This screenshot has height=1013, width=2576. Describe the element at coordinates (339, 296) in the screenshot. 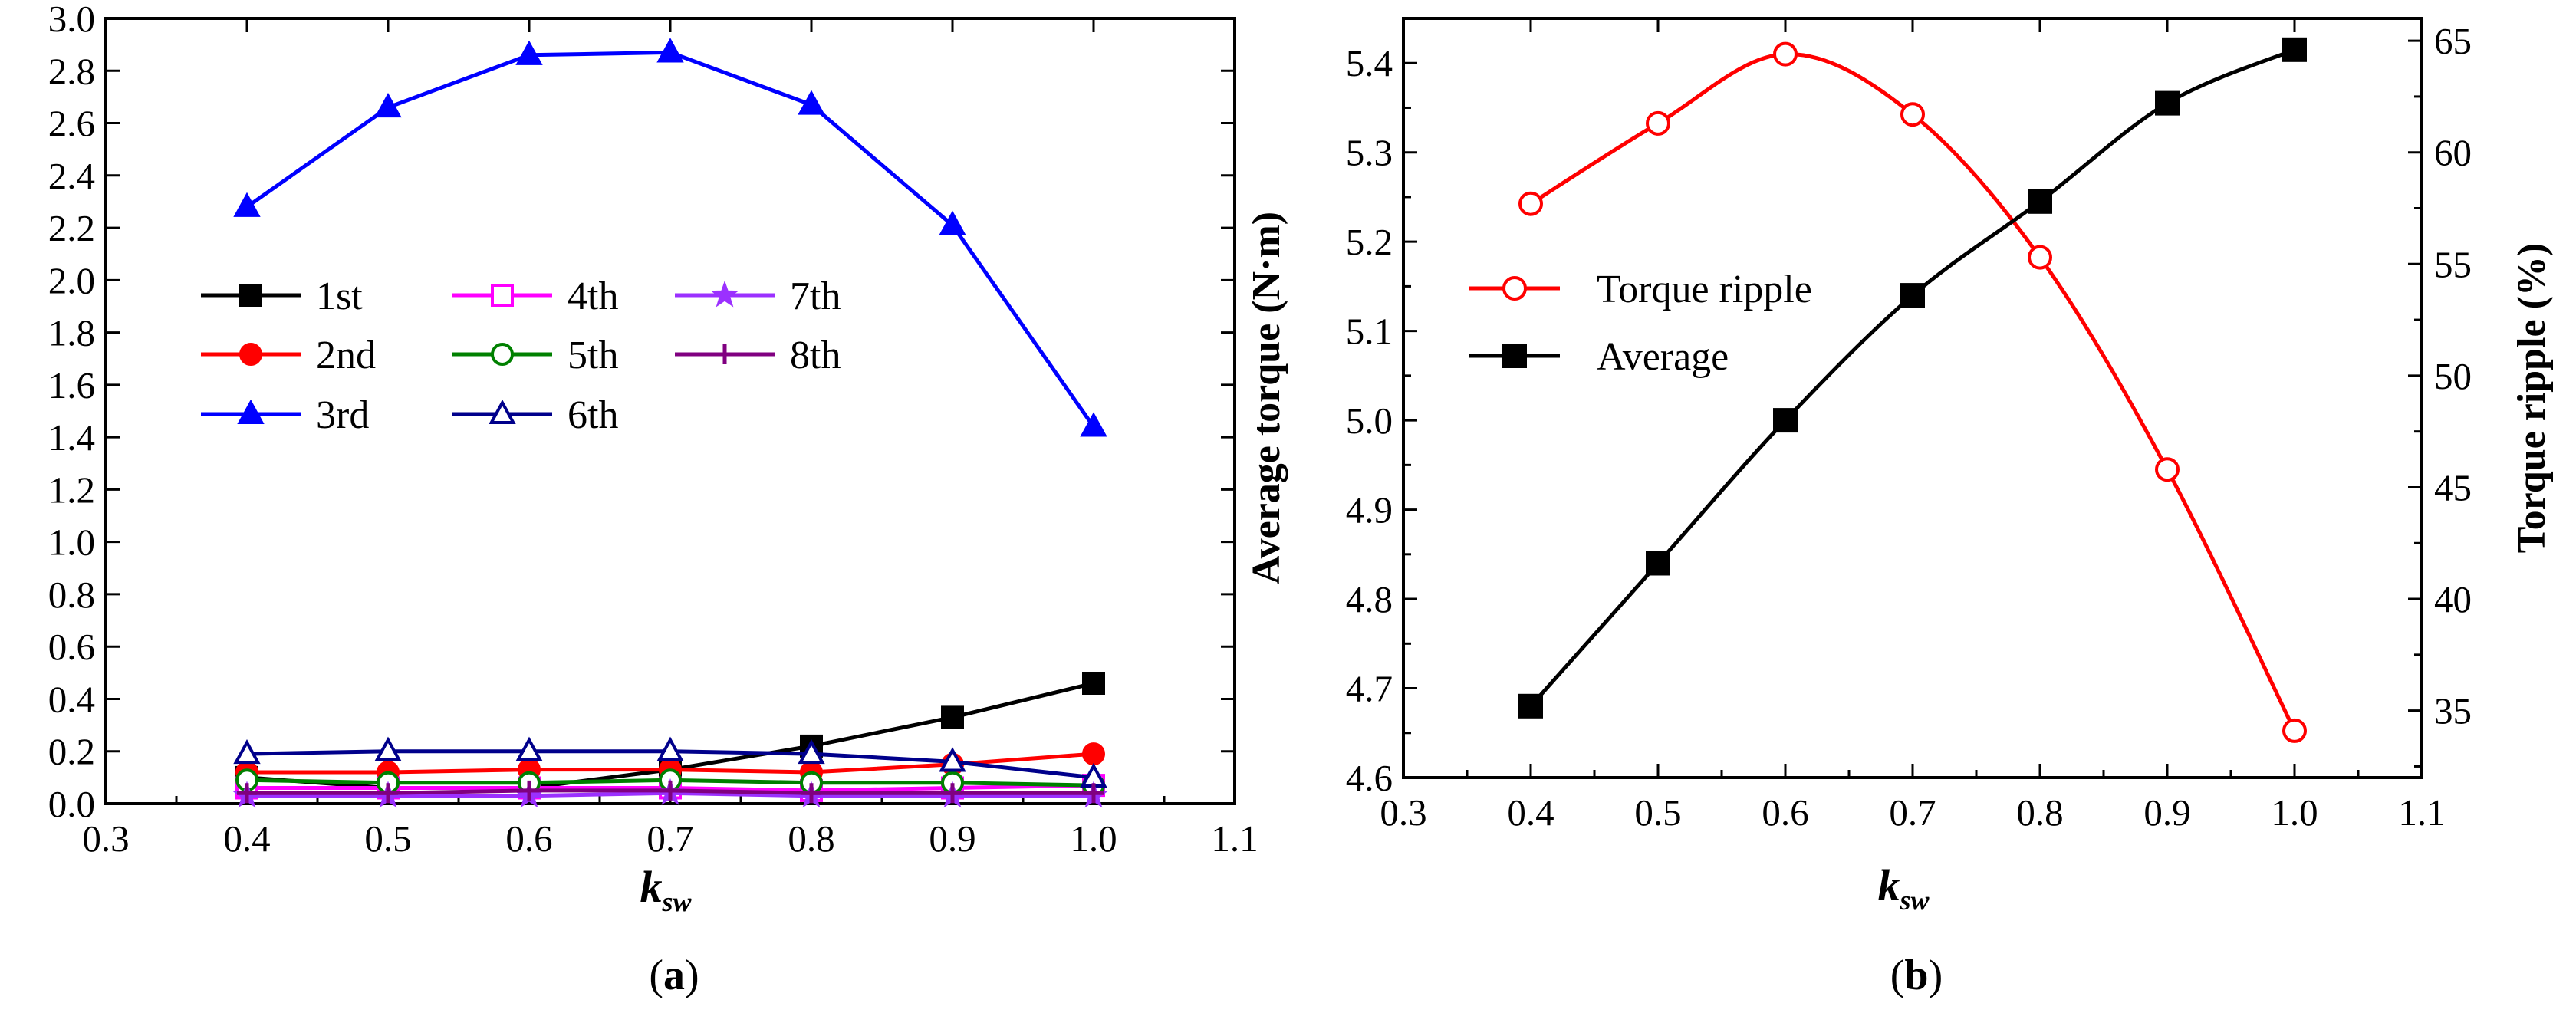

I see `legend-label-a: 1st` at that location.